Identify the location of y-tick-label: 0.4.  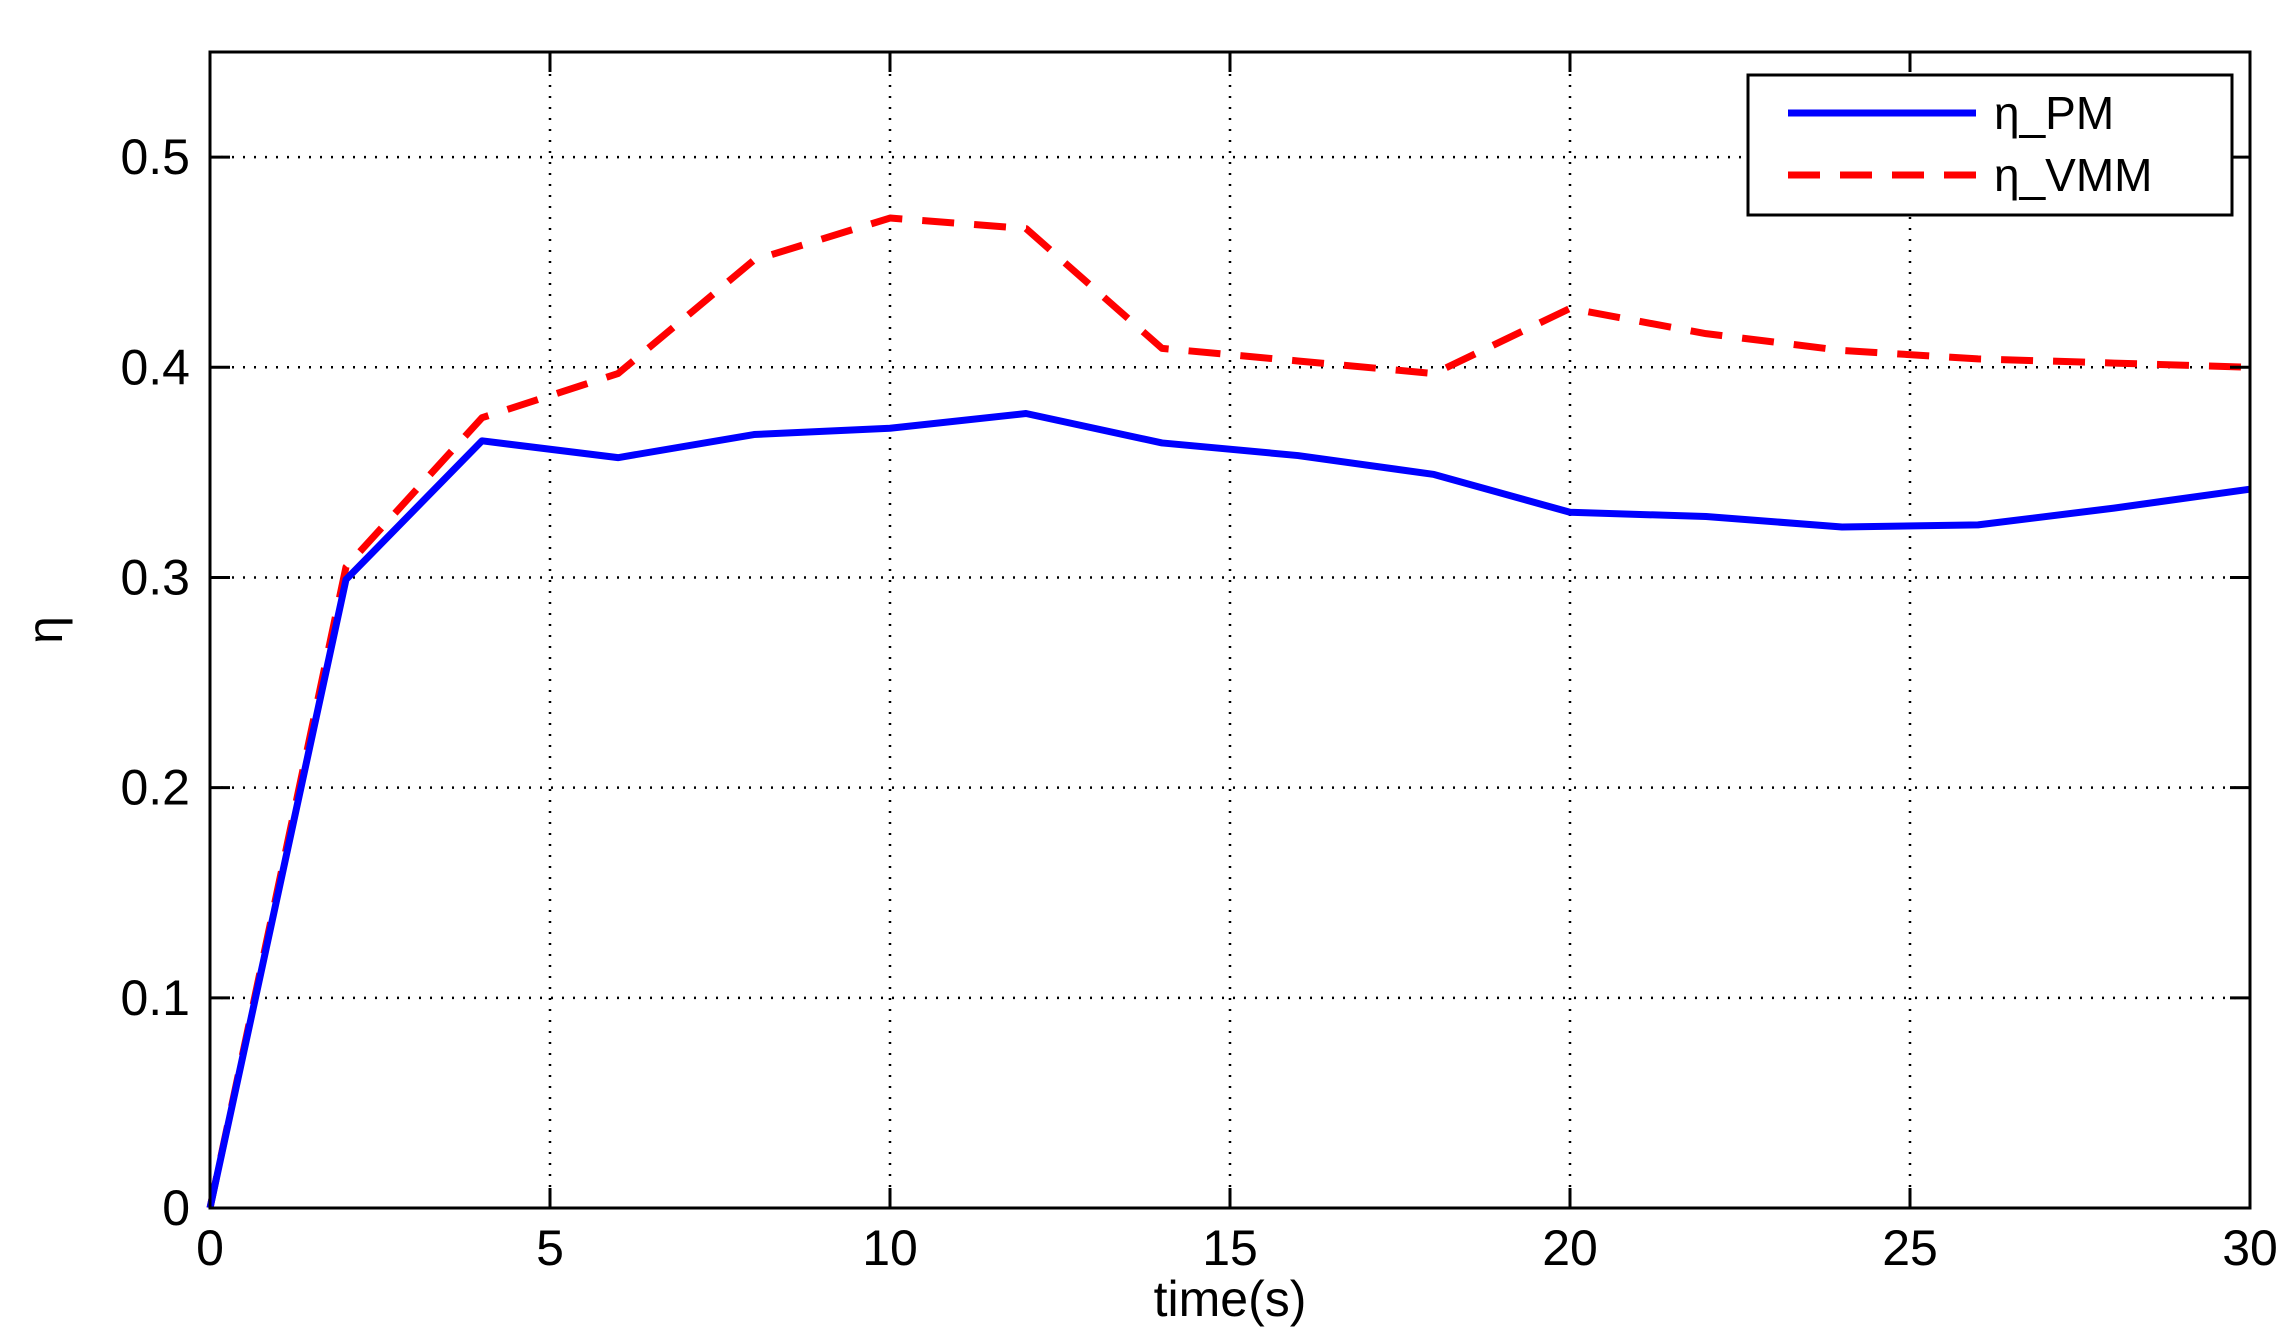
(155, 367).